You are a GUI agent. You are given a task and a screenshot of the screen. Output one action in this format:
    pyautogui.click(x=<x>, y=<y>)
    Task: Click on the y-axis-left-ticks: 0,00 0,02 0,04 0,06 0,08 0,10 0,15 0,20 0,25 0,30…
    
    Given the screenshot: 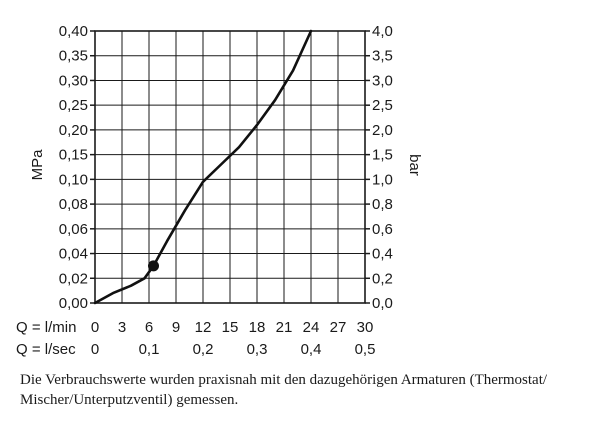 What is the action you would take?
    pyautogui.click(x=77, y=167)
    